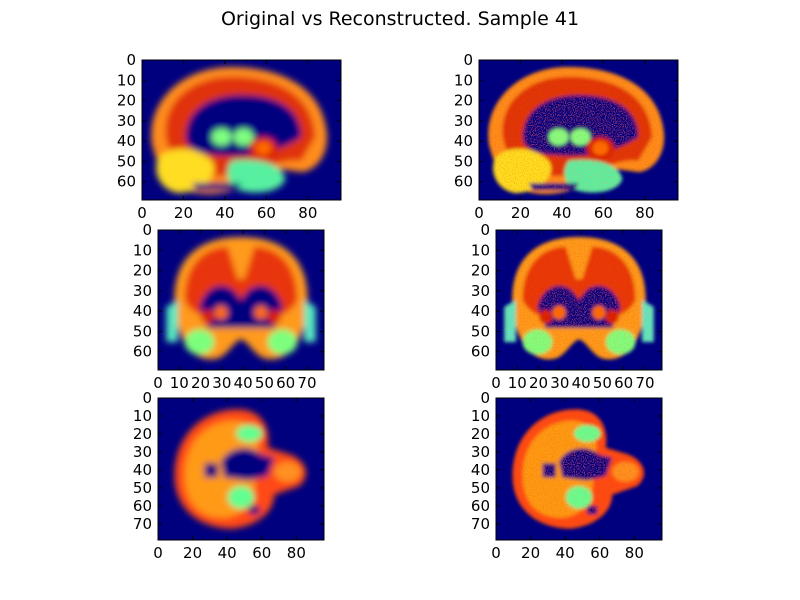 The image size is (800, 600). I want to click on heatmap-panel-reconstructed-sagittal: 0 20 40 60 80 0 10 20 30 40 50 60, so click(566, 136).